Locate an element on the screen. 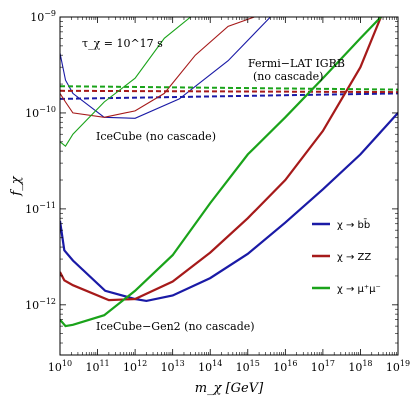  lifetime-annotation: τ_χ = 10^17 s is located at coordinates (122, 43).